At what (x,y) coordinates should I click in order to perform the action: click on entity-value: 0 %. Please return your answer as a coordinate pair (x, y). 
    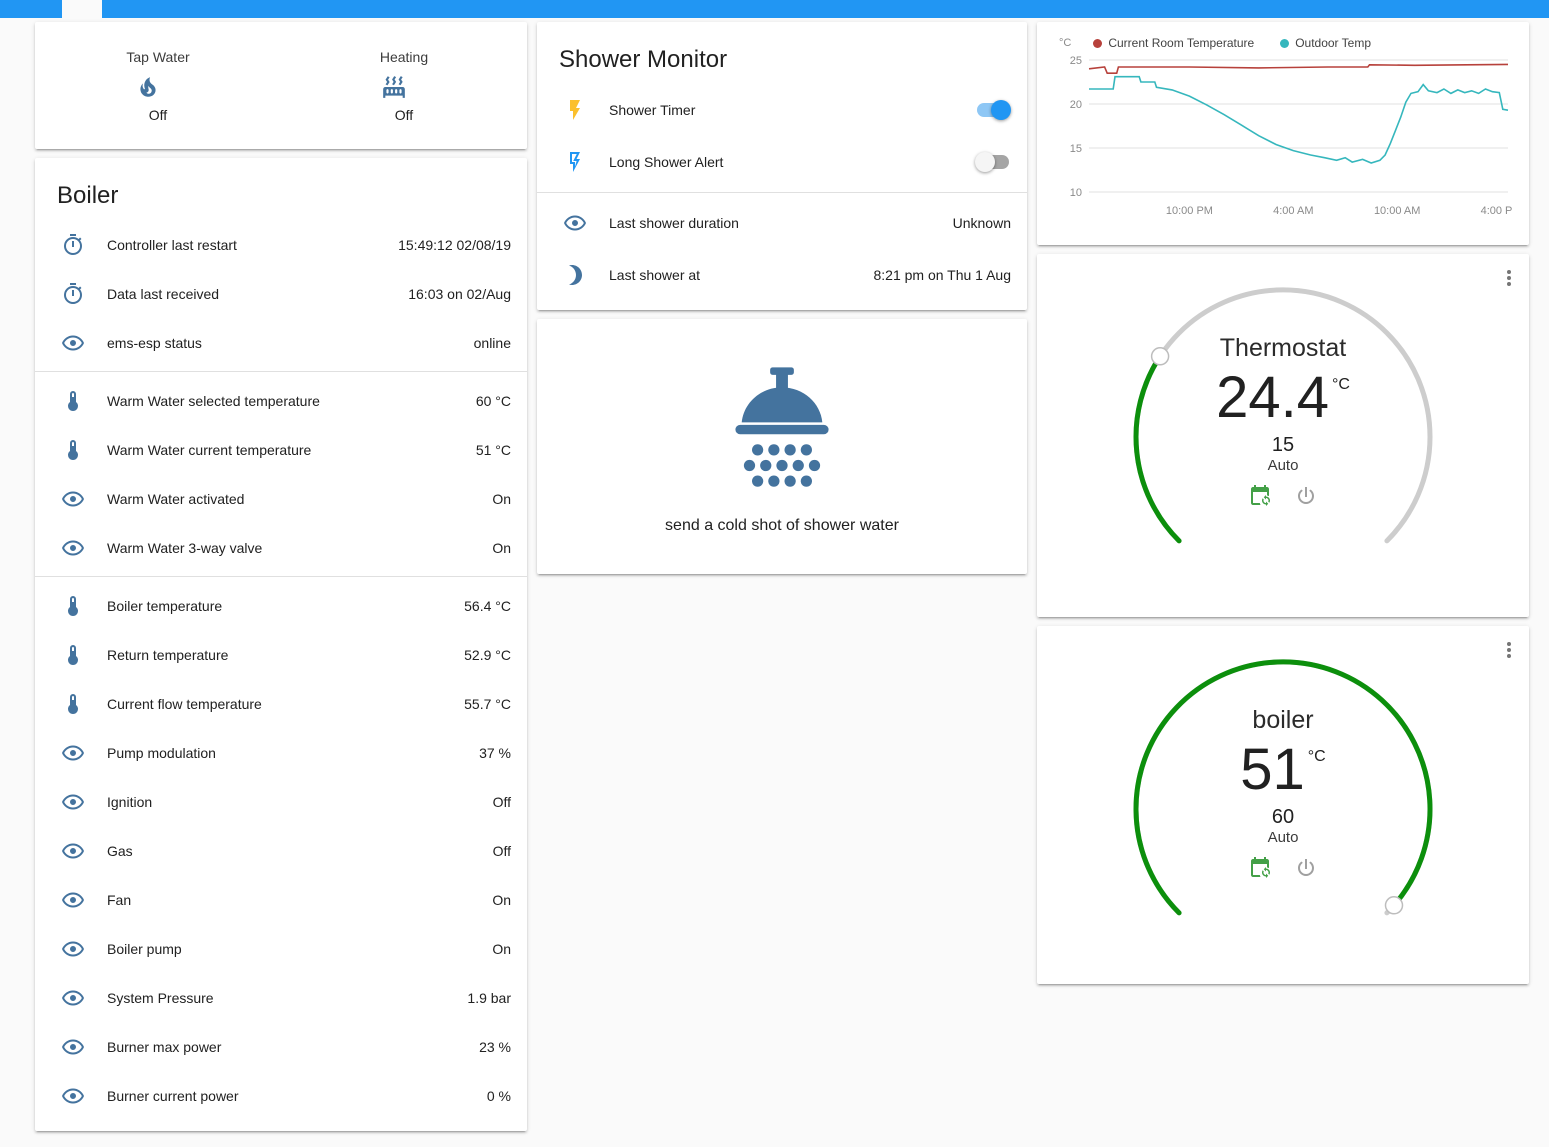
    Looking at the image, I should click on (498, 1095).